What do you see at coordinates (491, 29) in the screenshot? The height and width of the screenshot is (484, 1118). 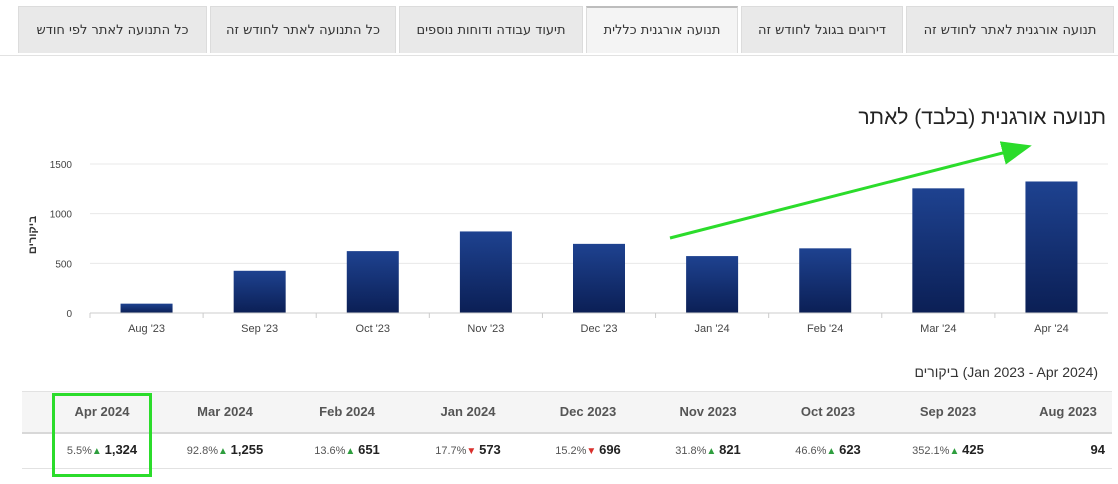 I see `tab-work-log-reports: תיעוד עבודה ודוחות נוספים` at bounding box center [491, 29].